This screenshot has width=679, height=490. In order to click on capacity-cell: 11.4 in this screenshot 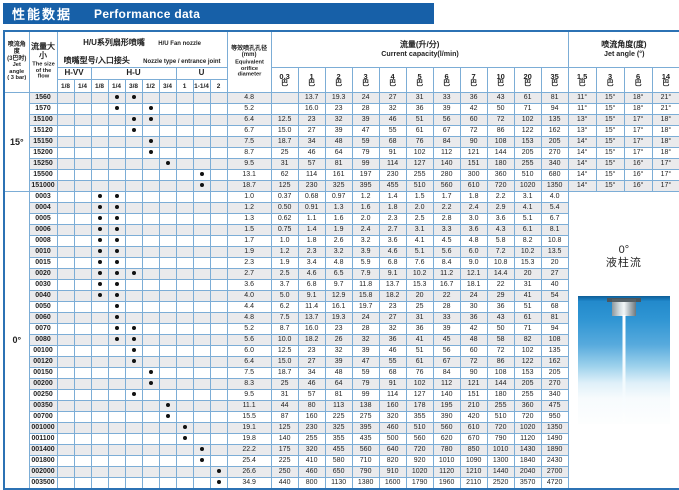, I will do `click(311, 307)`.